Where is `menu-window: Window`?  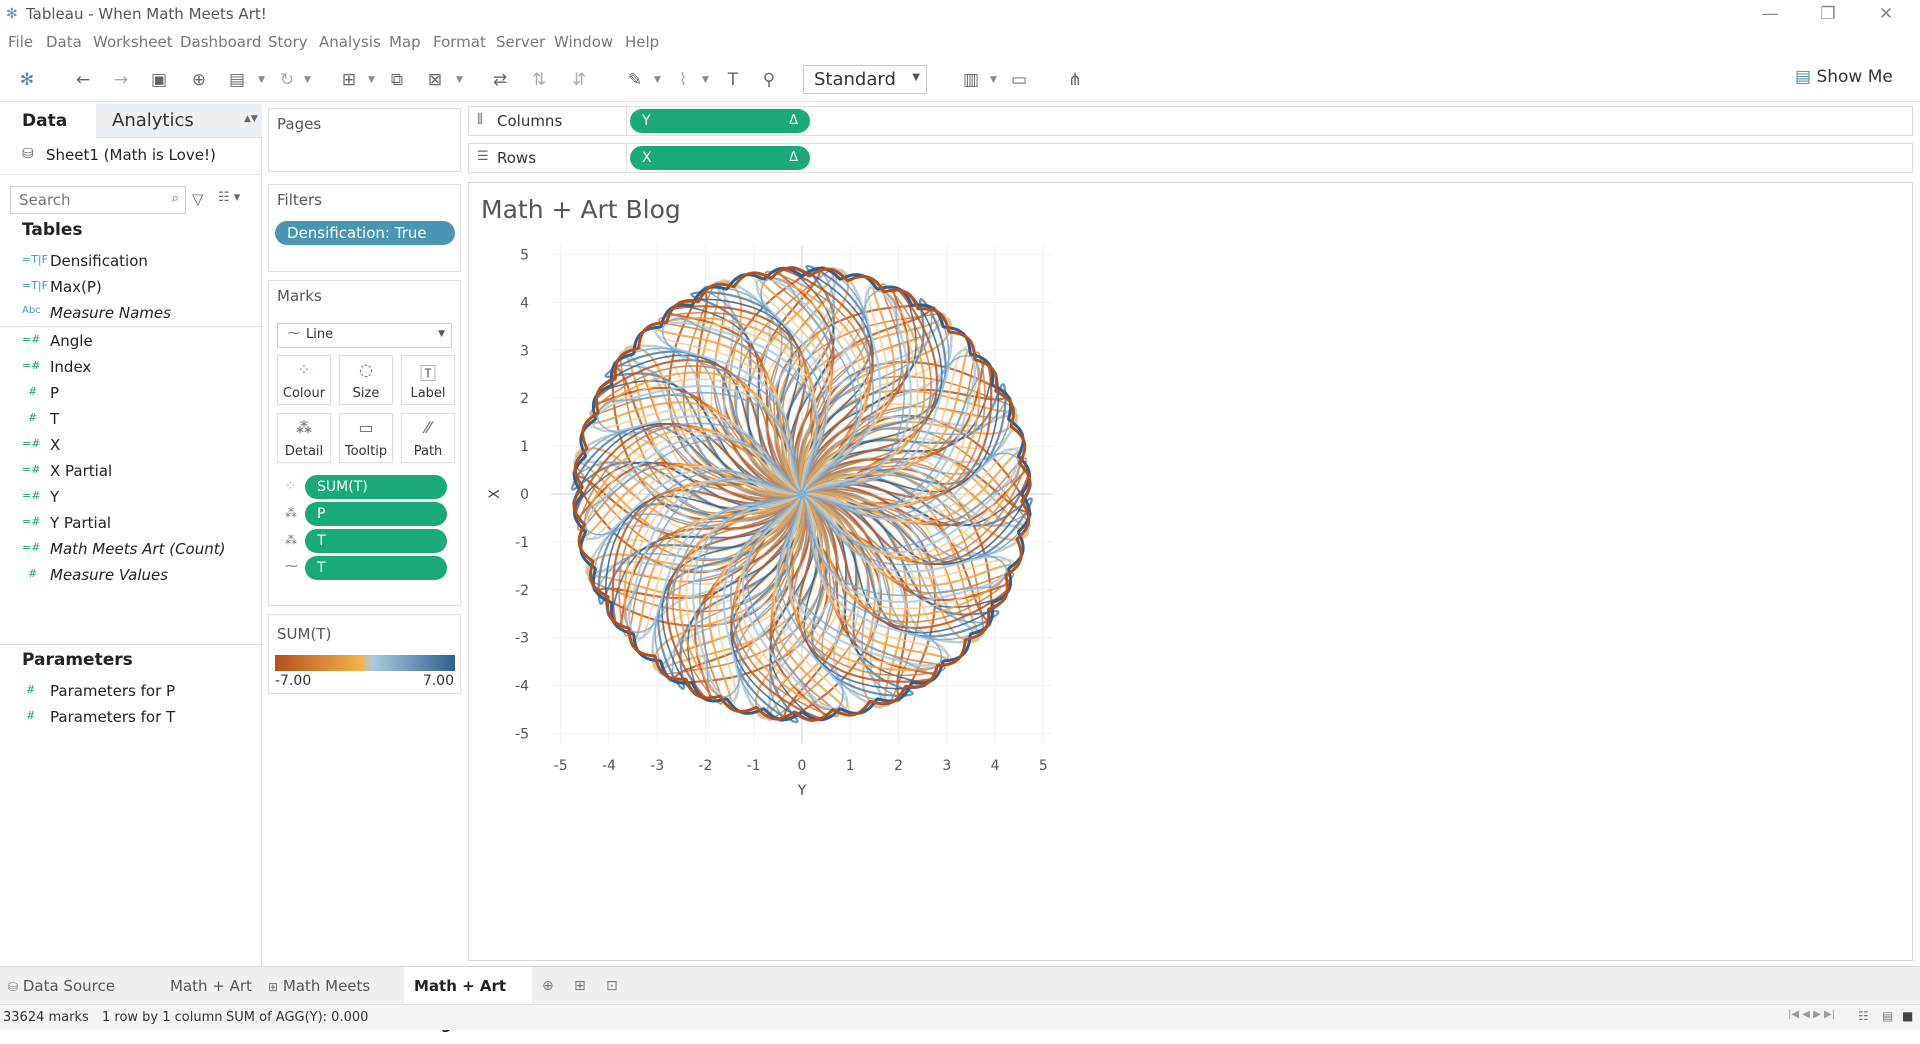
menu-window: Window is located at coordinates (584, 42).